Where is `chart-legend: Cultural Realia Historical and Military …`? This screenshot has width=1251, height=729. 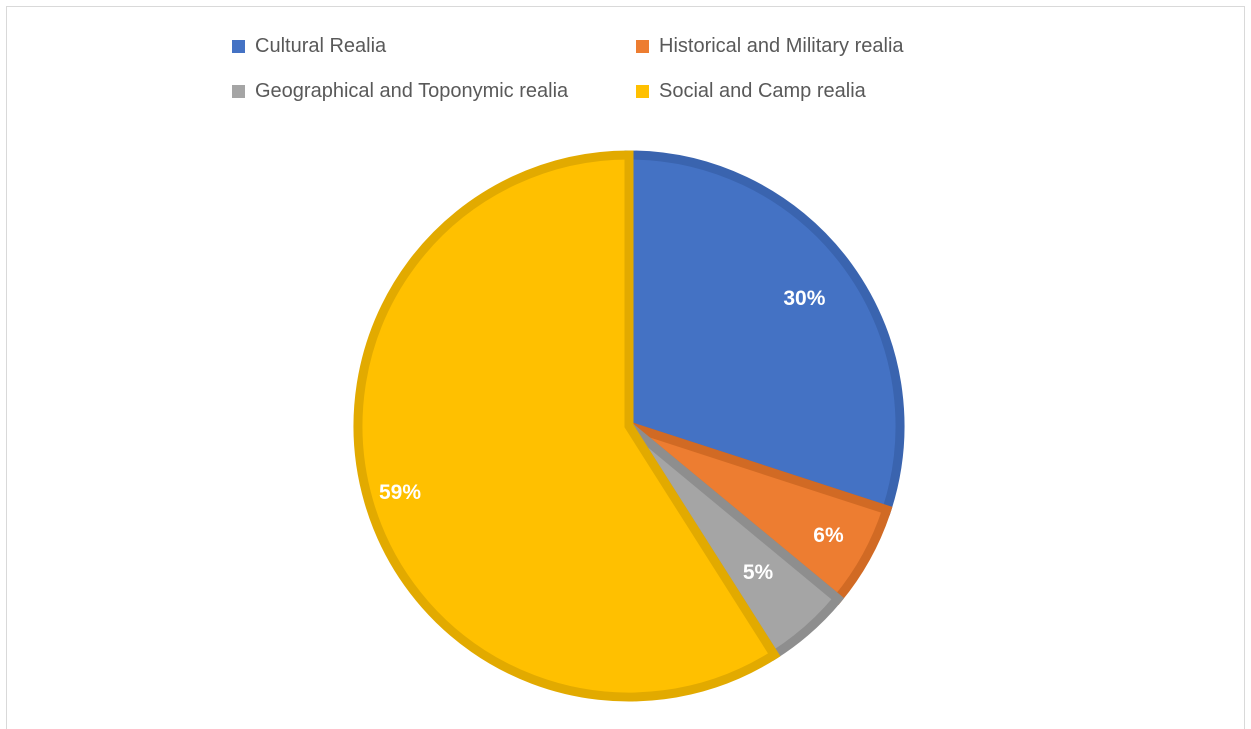 chart-legend: Cultural Realia Historical and Military … is located at coordinates (612, 68).